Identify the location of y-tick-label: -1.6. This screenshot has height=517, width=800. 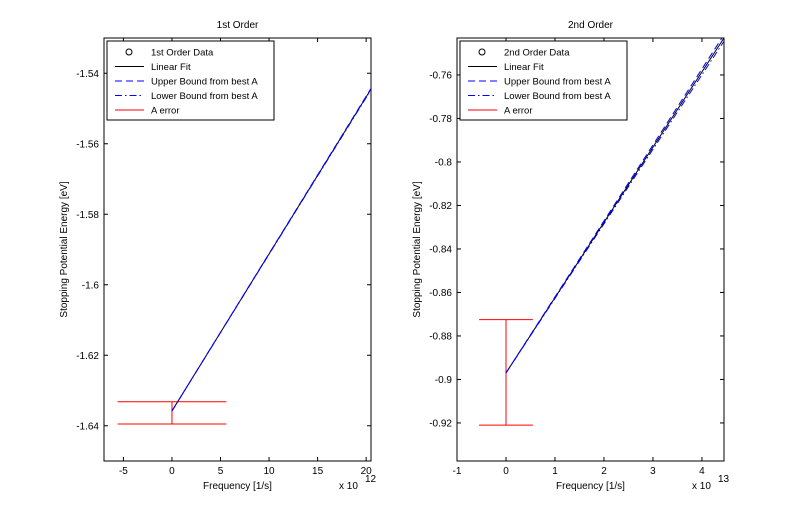
(91, 285).